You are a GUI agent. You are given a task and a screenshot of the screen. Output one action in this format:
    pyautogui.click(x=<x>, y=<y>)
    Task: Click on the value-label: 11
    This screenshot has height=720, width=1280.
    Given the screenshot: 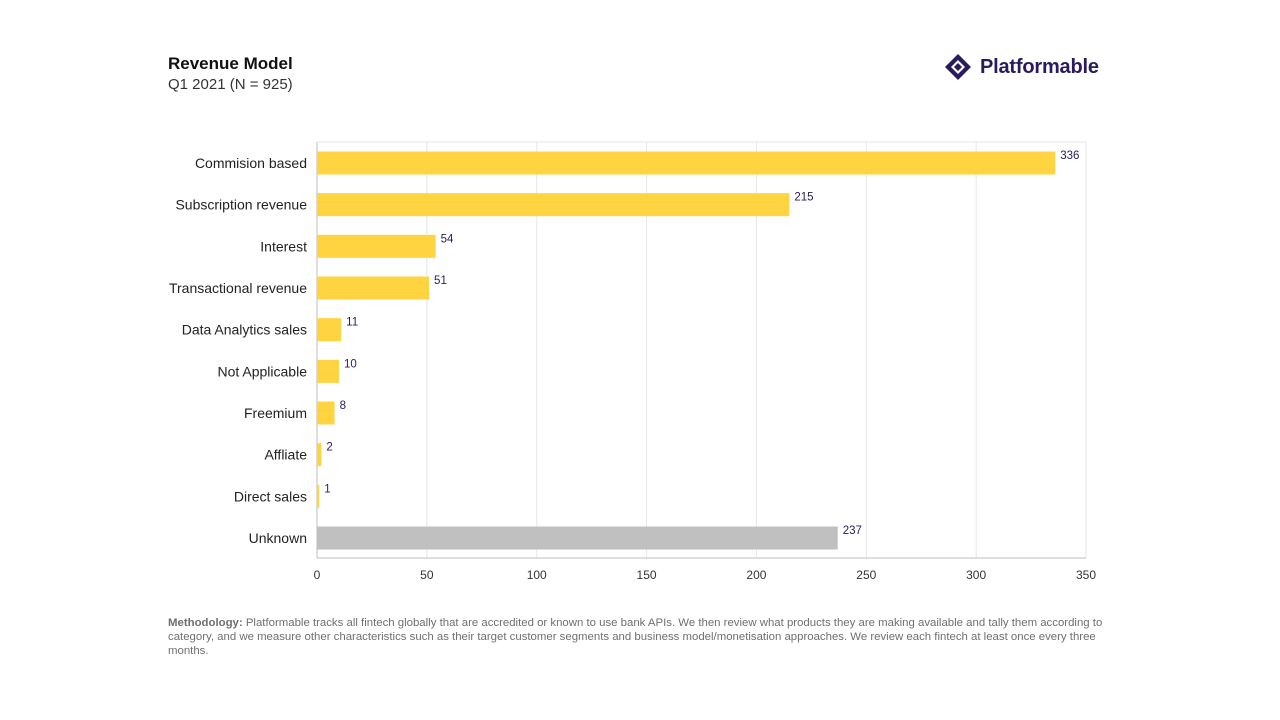 What is the action you would take?
    pyautogui.click(x=352, y=323)
    